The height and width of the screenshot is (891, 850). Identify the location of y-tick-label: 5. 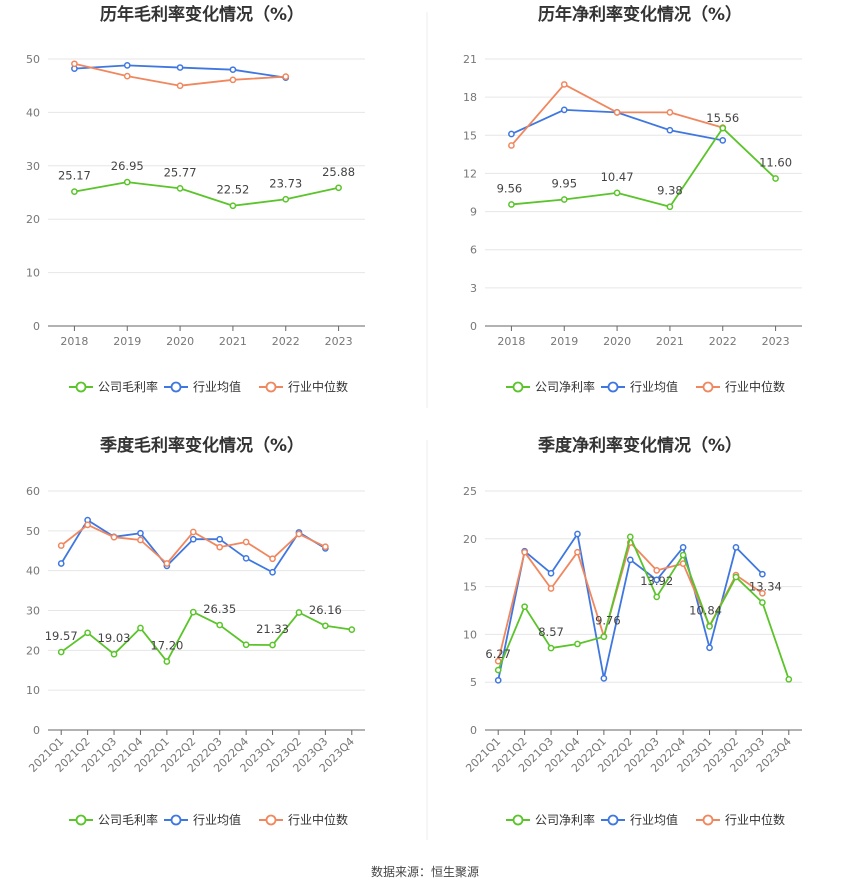
(473, 682).